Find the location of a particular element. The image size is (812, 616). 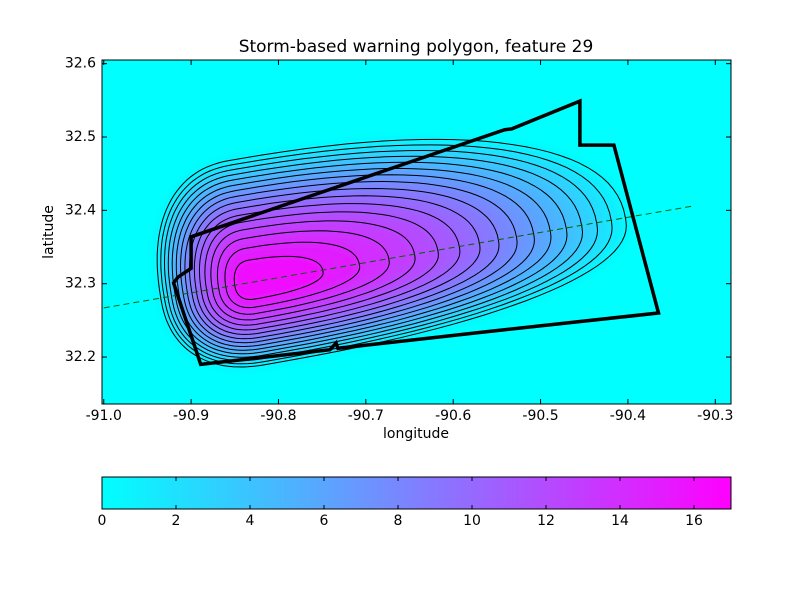

colorbar-tick-label: 16 is located at coordinates (694, 521).